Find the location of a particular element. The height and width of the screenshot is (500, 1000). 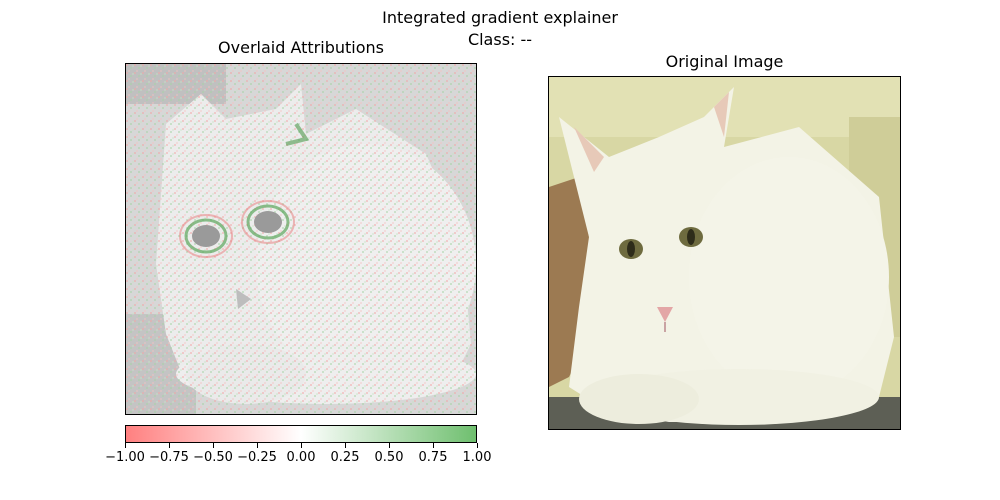

colorbar-tick-label: −1.00 is located at coordinates (125, 457).